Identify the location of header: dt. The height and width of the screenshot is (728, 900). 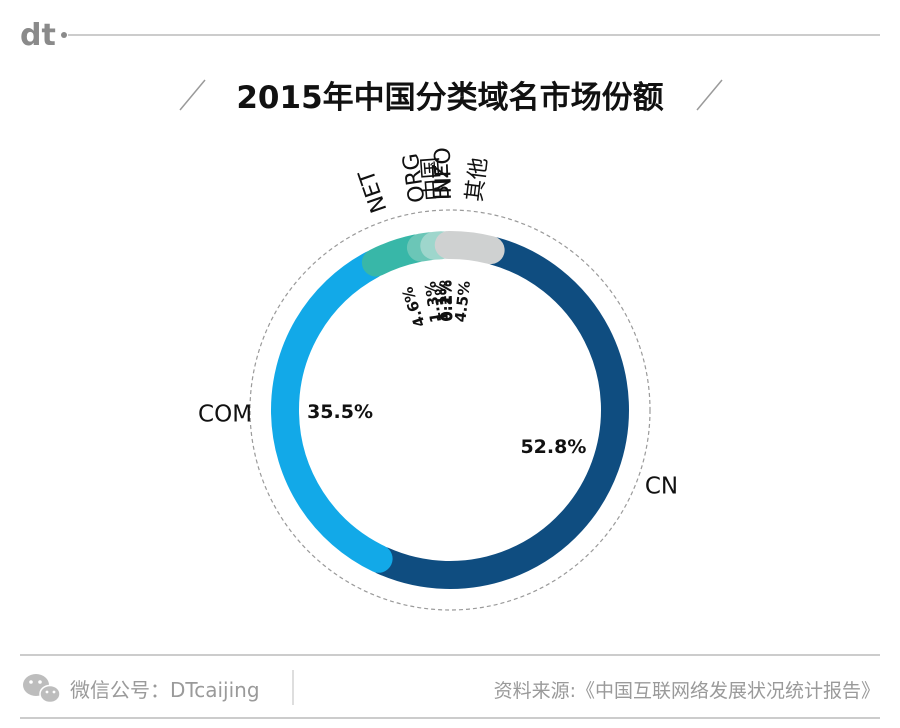
(450, 35).